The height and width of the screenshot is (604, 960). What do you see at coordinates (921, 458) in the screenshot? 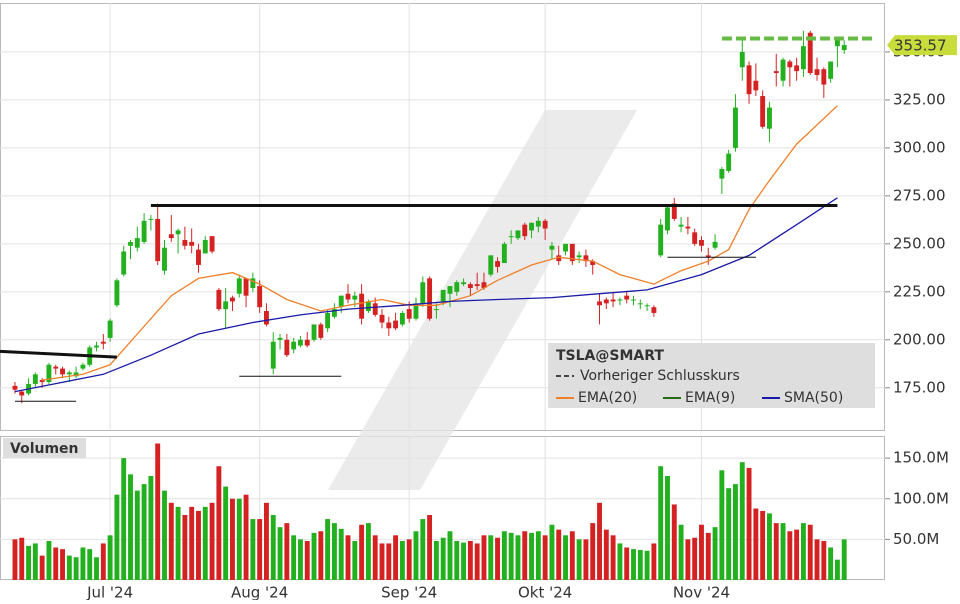
I see `volume-tick-label: 150.0M` at bounding box center [921, 458].